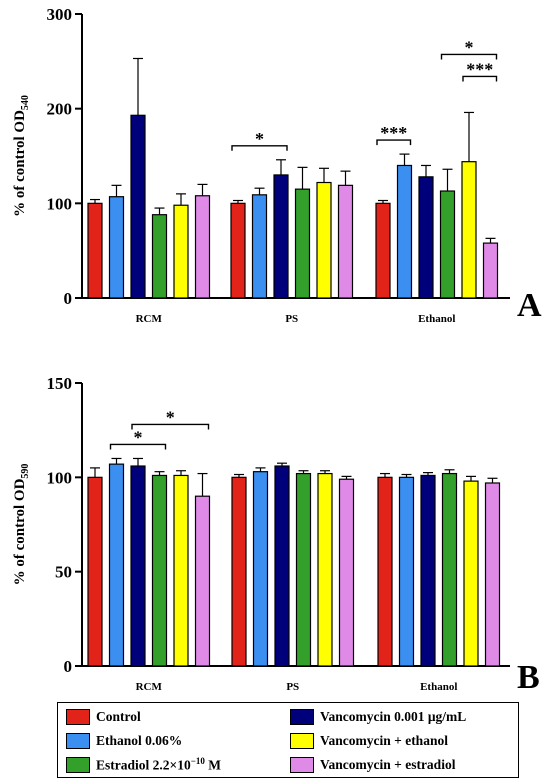  I want to click on legend-item-estradiol: Estradiol 2.2×10−10 M, so click(143, 765).